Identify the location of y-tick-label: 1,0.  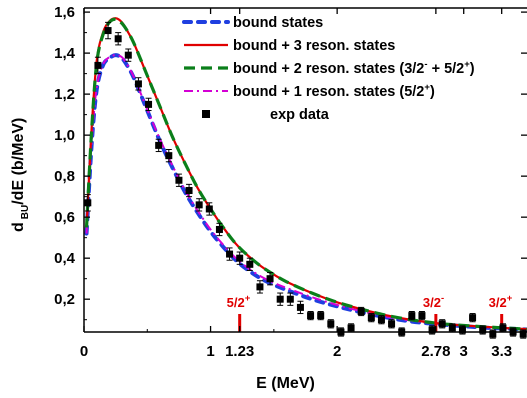
(64, 135).